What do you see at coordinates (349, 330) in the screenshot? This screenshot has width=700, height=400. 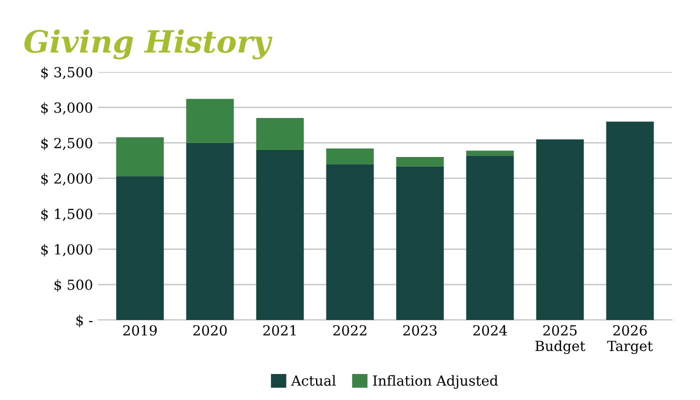 I see `x-tick-label: 2022` at bounding box center [349, 330].